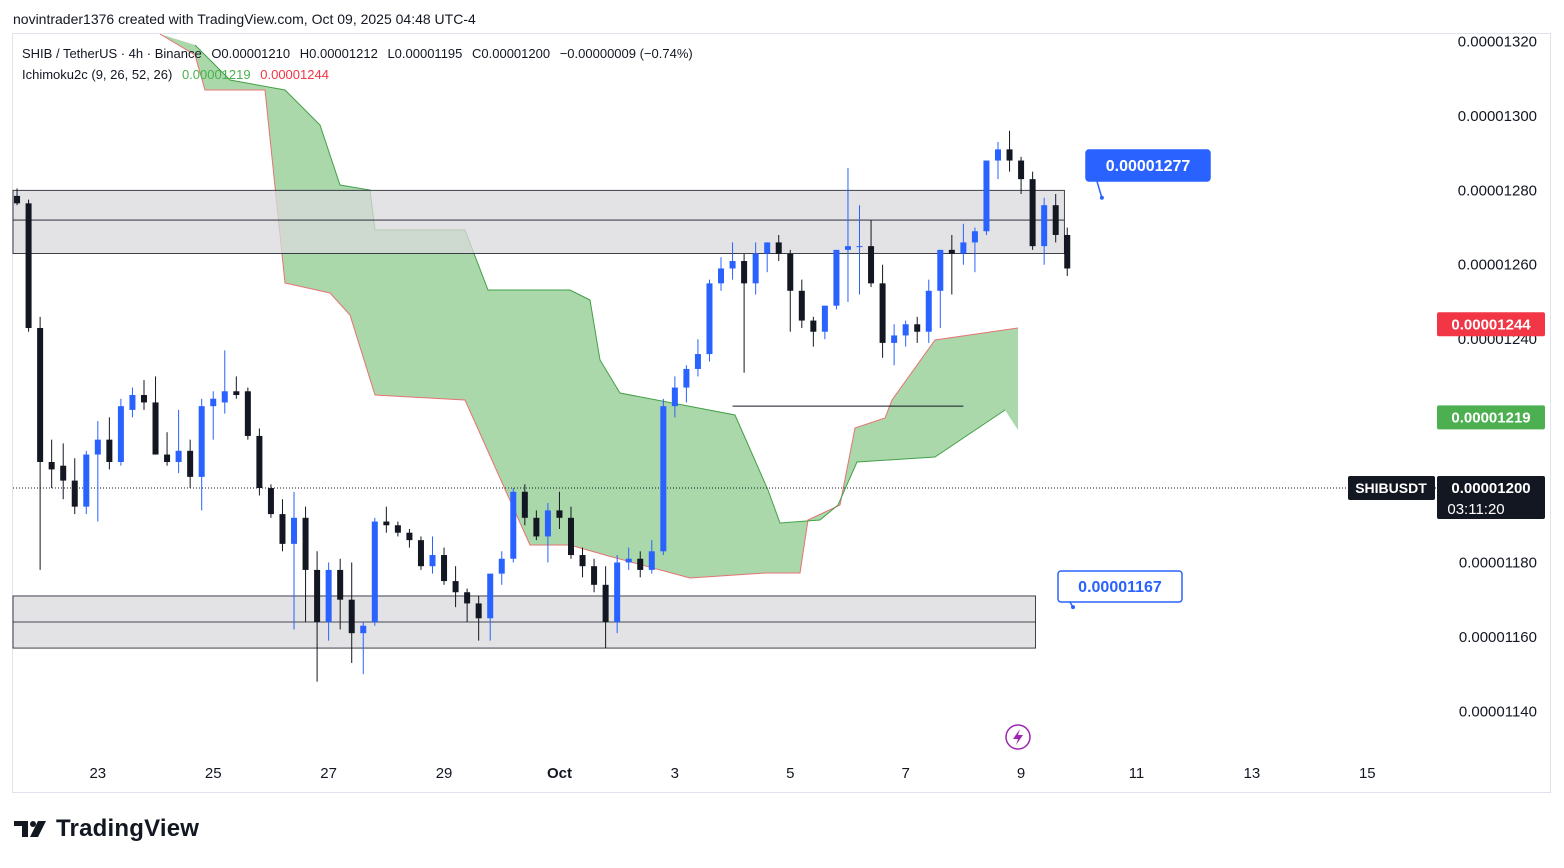  Describe the element at coordinates (1475, 509) in the screenshot. I see `bar-countdown: 03:11:20` at that location.